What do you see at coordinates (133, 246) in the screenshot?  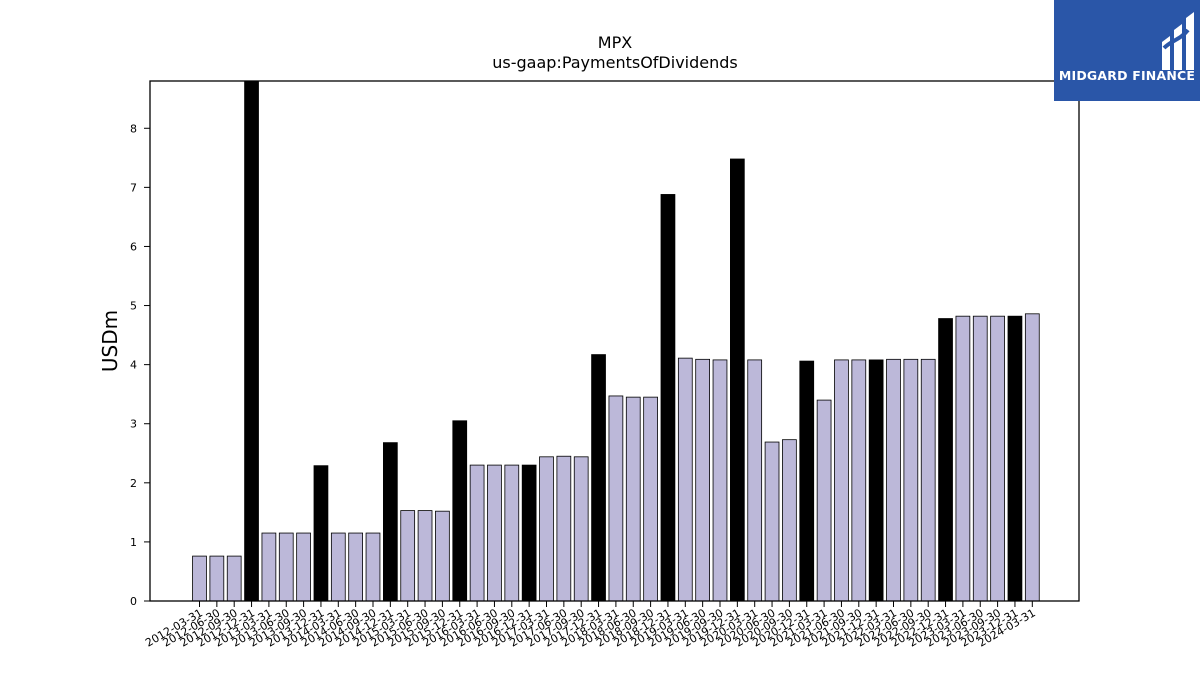 I see `y-tick-label: 6` at bounding box center [133, 246].